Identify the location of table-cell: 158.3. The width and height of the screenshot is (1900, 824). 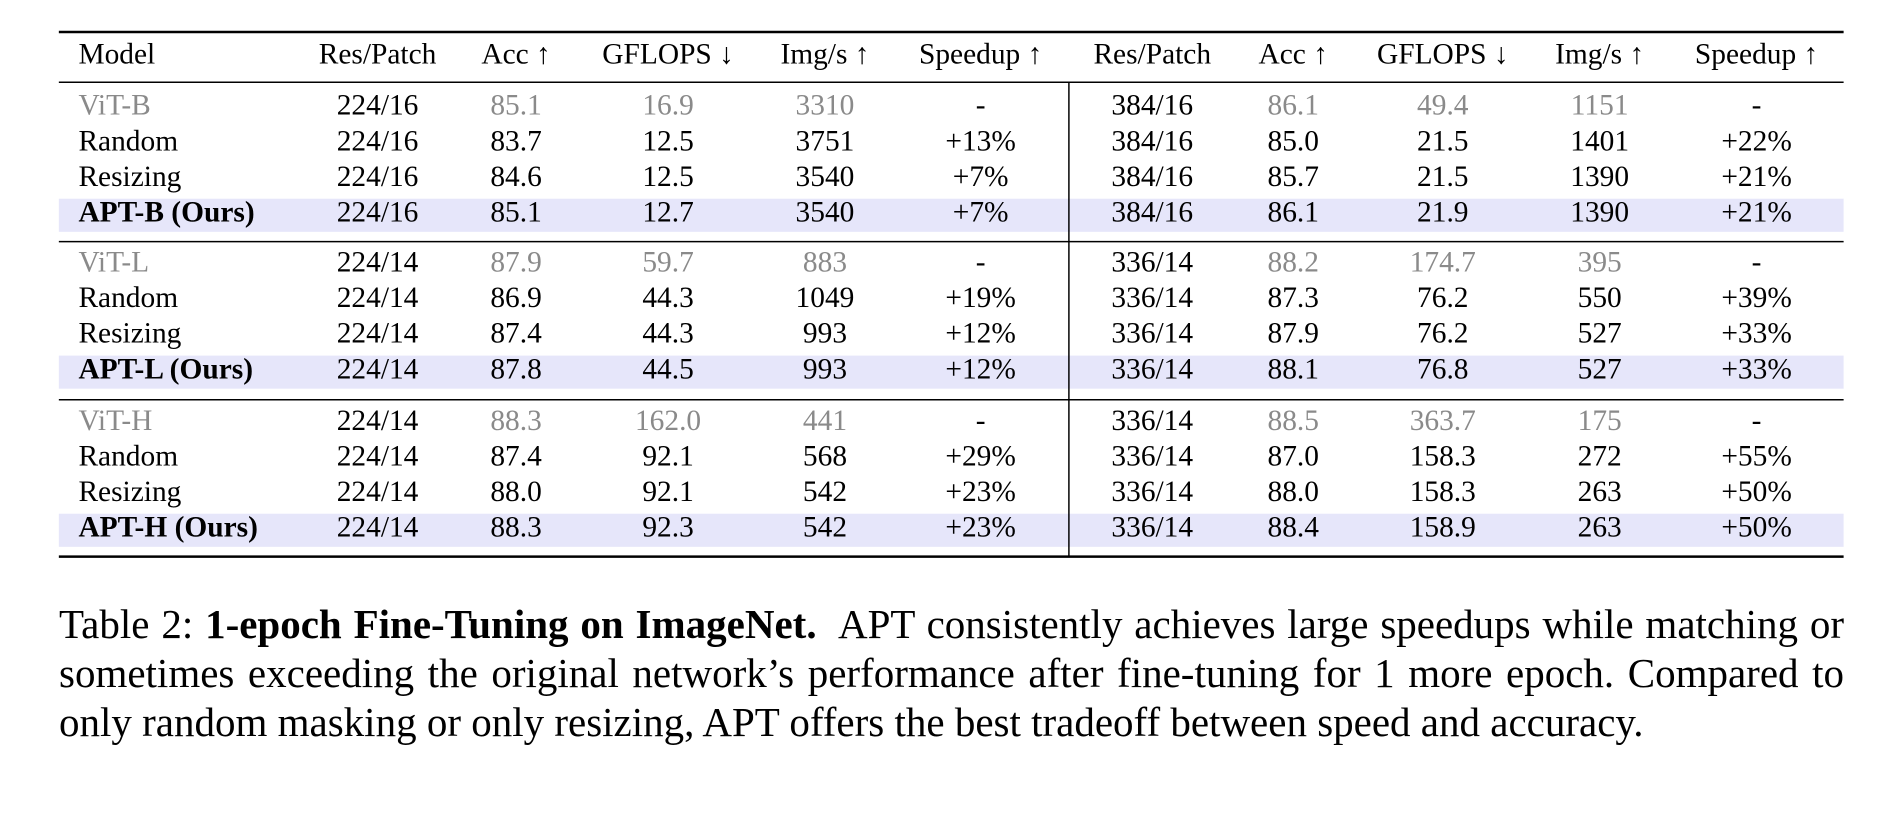
(1443, 456).